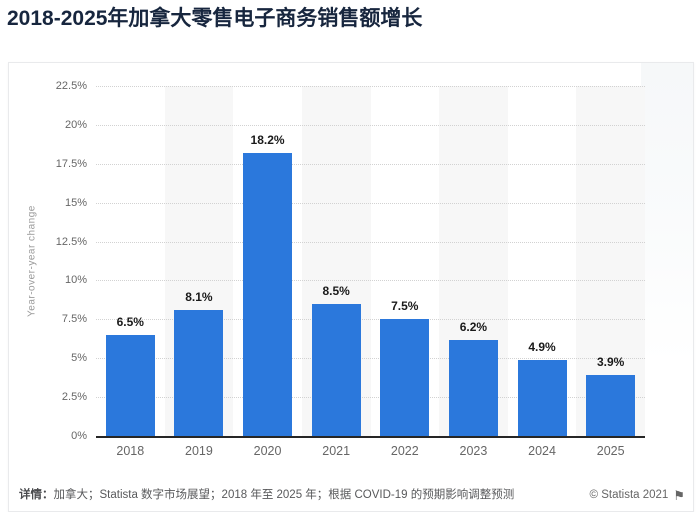  Describe the element at coordinates (215, 18) in the screenshot. I see `page-title: 2018-2025年加拿大零售电子商务销售额增长` at that location.